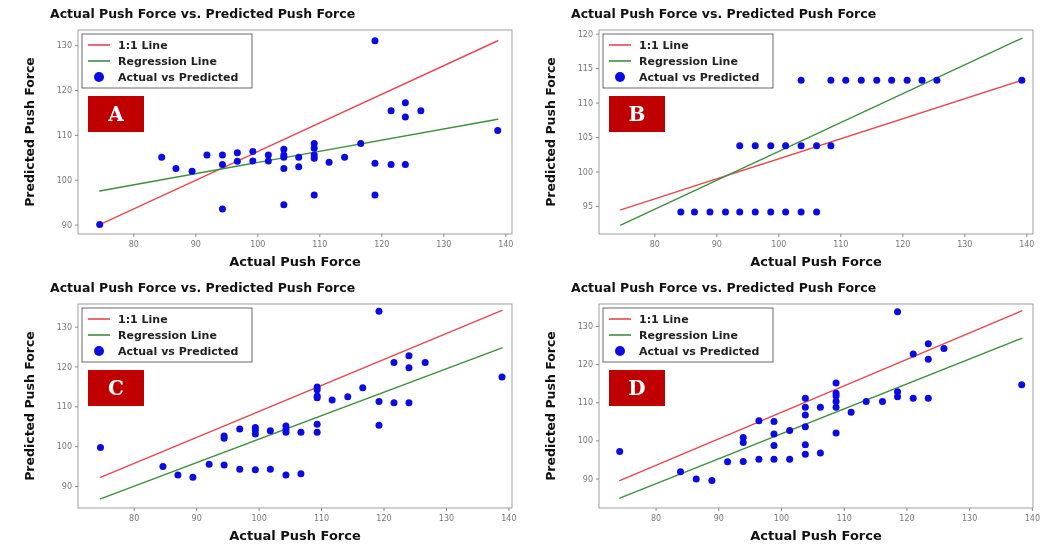 This screenshot has width=1041, height=548. I want to click on annotation: C, so click(116, 388).